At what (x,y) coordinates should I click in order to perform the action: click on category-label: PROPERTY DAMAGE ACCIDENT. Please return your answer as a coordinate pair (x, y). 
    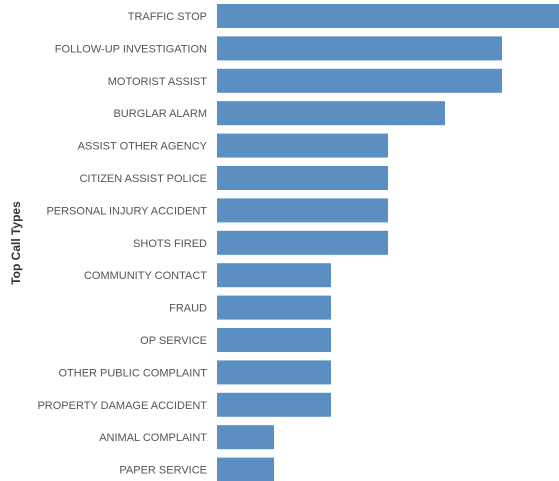
    Looking at the image, I should click on (122, 406).